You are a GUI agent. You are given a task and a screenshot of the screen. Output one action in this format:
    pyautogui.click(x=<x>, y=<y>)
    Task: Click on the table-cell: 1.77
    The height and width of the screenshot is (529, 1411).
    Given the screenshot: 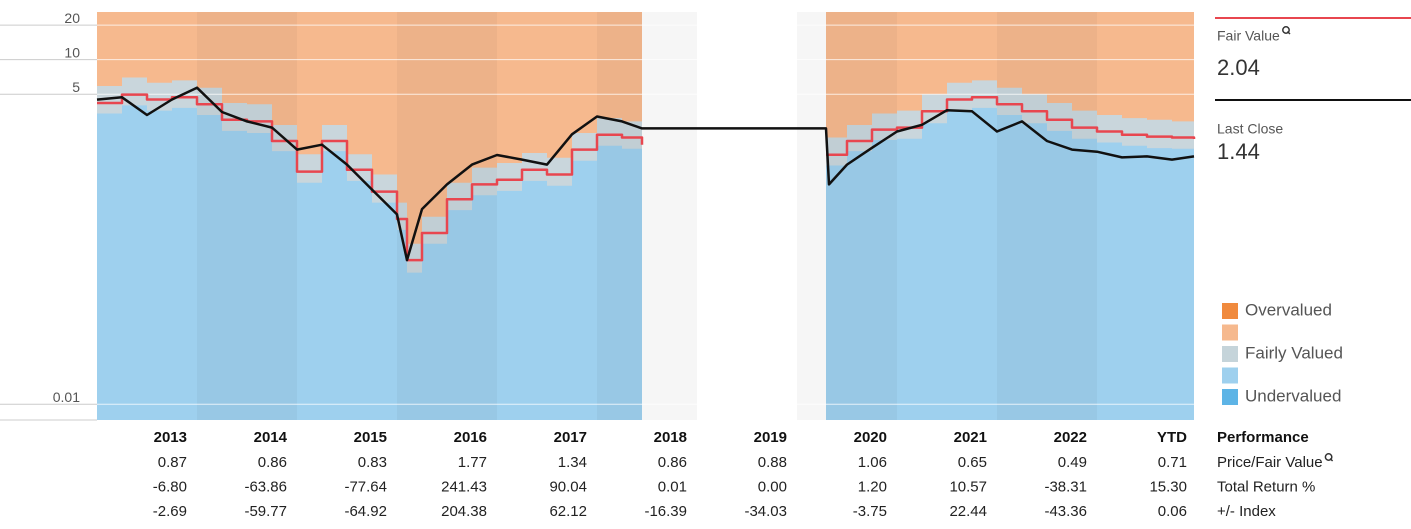 What is the action you would take?
    pyautogui.click(x=472, y=462)
    